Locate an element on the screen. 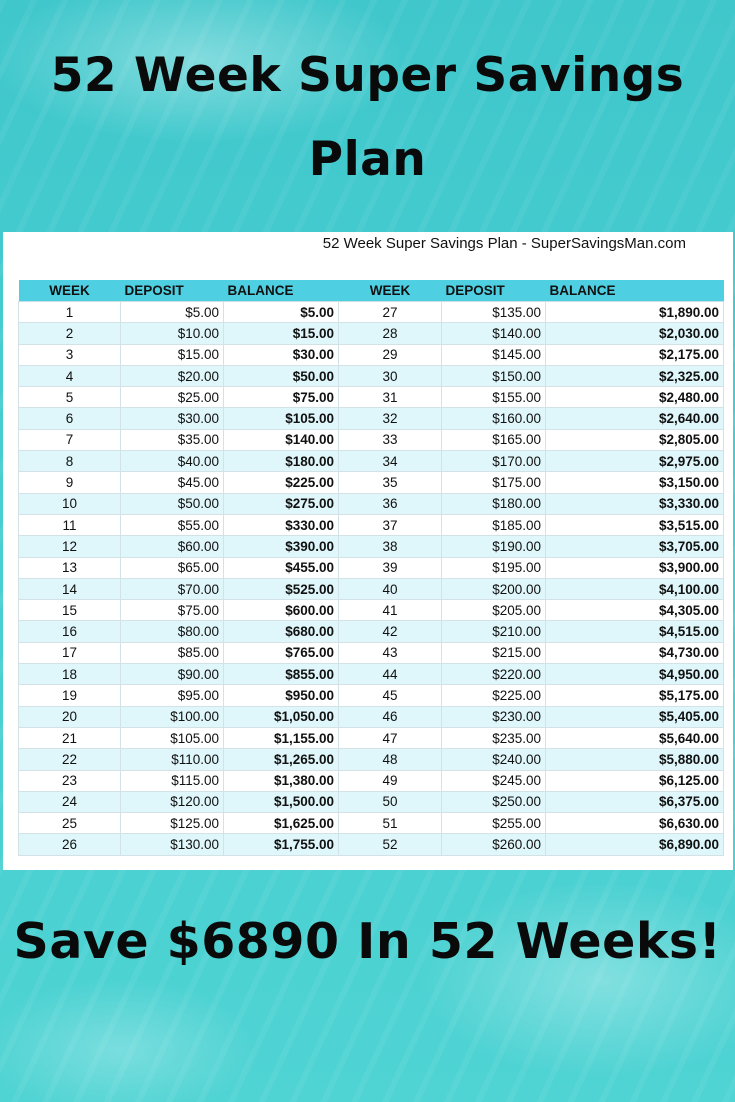 The height and width of the screenshot is (1102, 735). balance-cell: $275.00 is located at coordinates (281, 504).